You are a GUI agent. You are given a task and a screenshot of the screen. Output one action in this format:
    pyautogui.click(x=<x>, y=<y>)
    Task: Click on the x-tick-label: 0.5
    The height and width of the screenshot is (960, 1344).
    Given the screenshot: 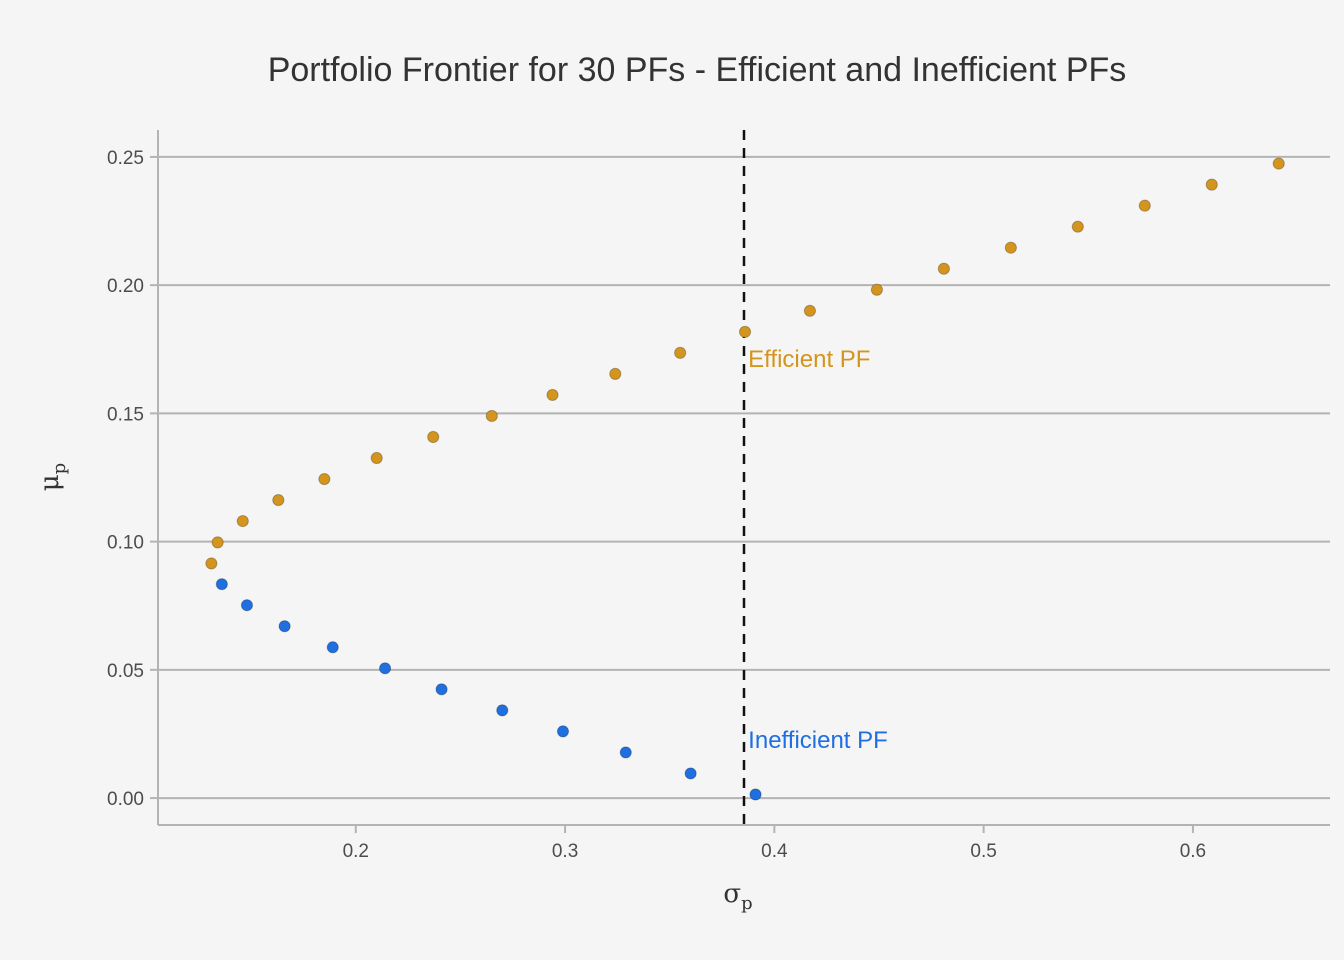 What is the action you would take?
    pyautogui.click(x=983, y=851)
    